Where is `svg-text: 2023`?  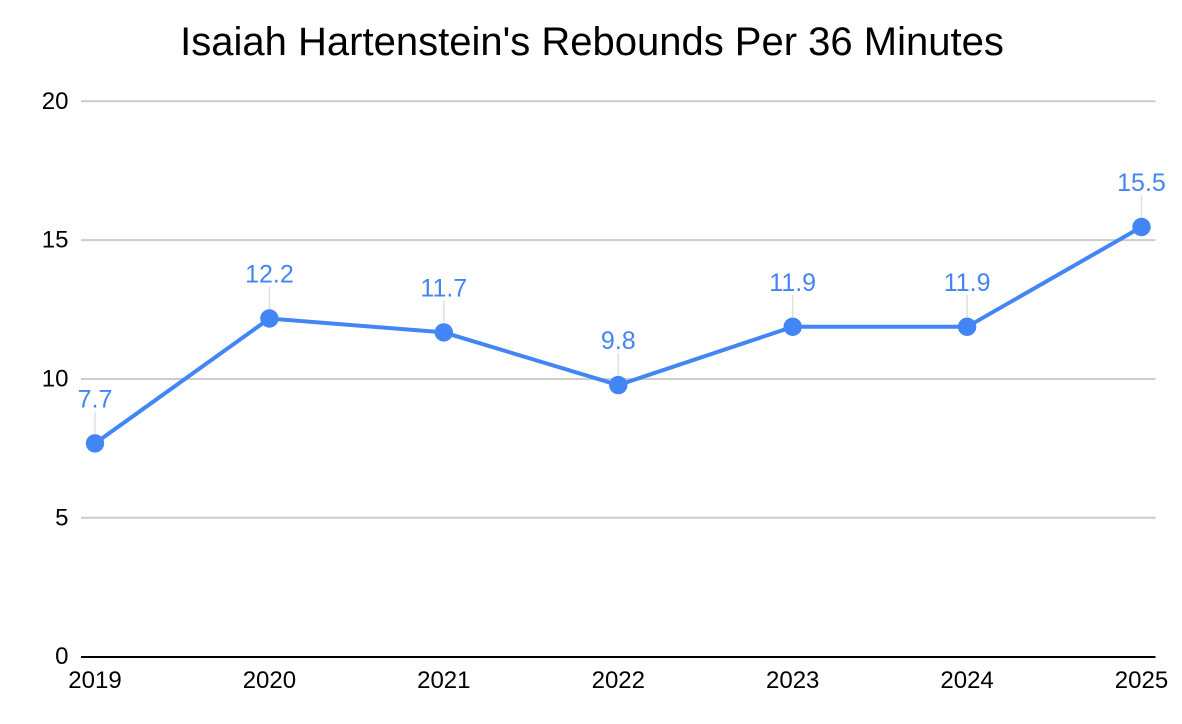 svg-text: 2023 is located at coordinates (792, 680).